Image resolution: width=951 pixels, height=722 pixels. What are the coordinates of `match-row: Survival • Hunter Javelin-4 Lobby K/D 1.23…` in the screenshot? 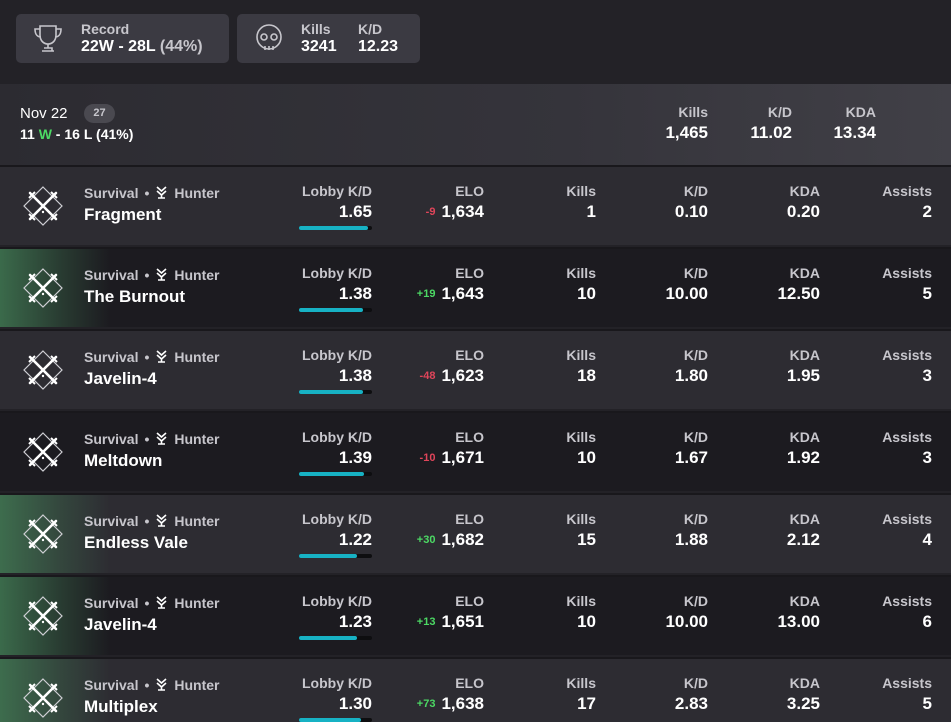 It's located at (475, 615).